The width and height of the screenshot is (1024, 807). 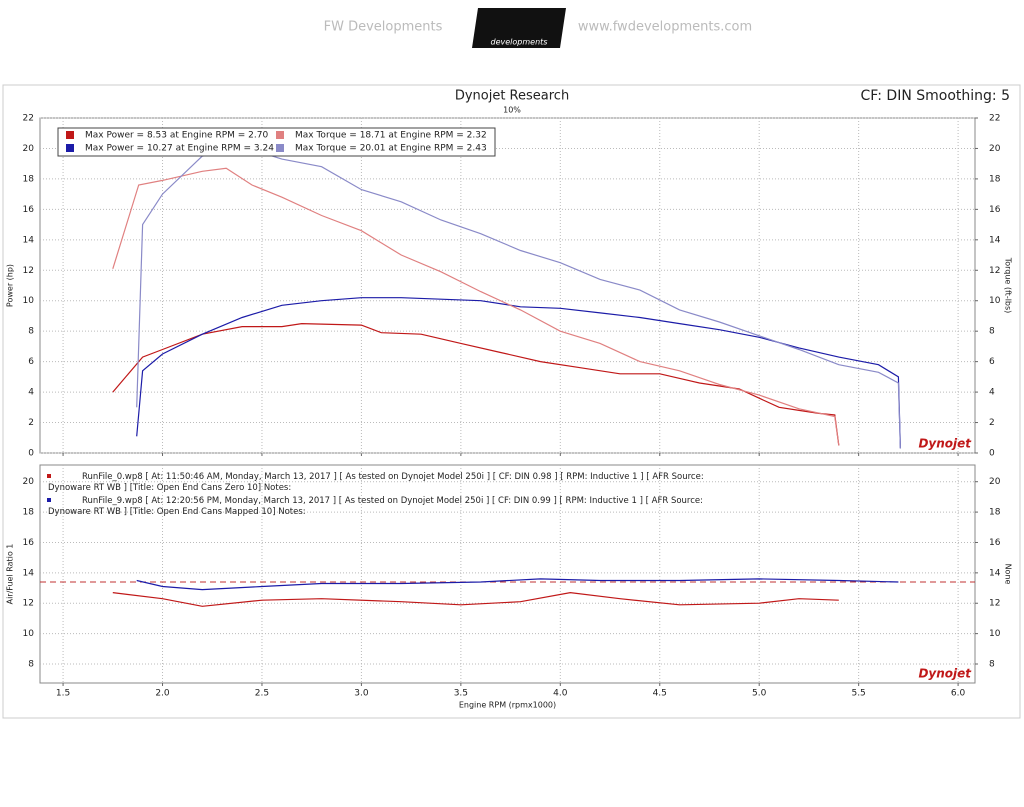 What do you see at coordinates (994, 119) in the screenshot?
I see `y2-tick-label: 22` at bounding box center [994, 119].